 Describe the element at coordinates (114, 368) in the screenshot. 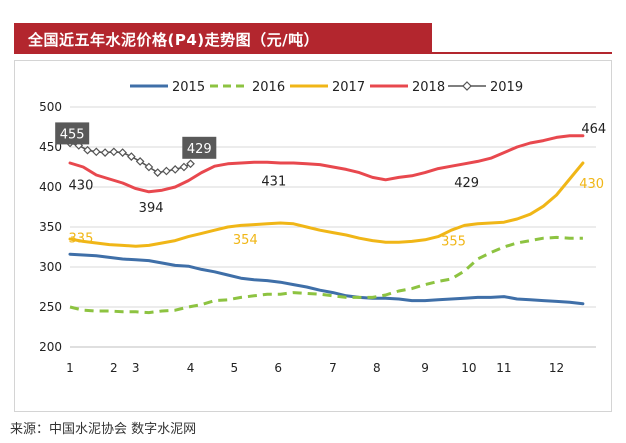

I see `x-tick-label: 2` at that location.